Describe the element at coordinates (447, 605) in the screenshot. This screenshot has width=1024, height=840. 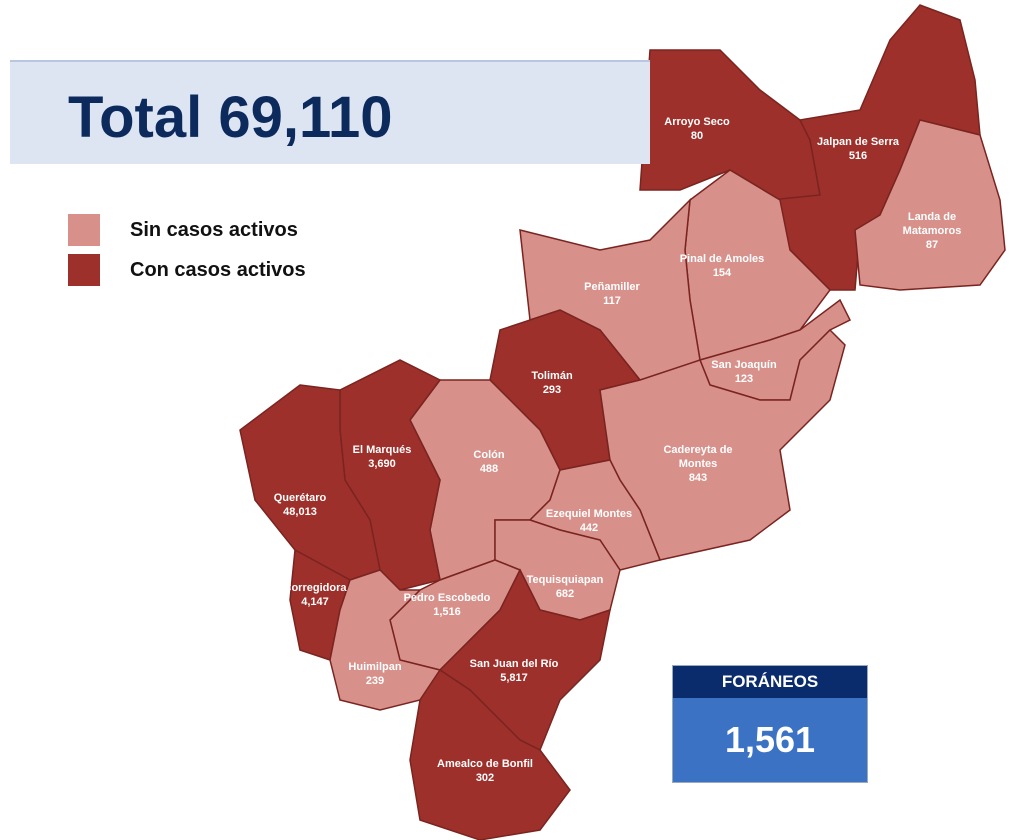
I see `municipality-label: Pedro Escobedo 1,516` at that location.